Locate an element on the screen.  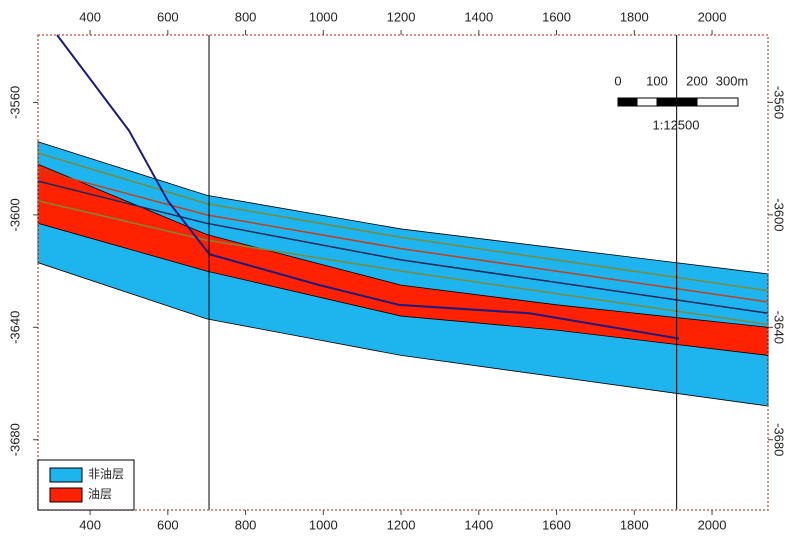
scale-label: 200 is located at coordinates (697, 80).